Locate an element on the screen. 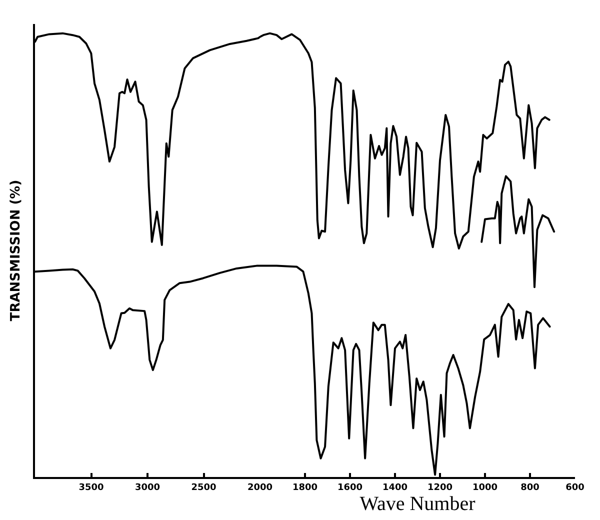 The width and height of the screenshot is (600, 520). x-tick-label: 2000 is located at coordinates (260, 487).